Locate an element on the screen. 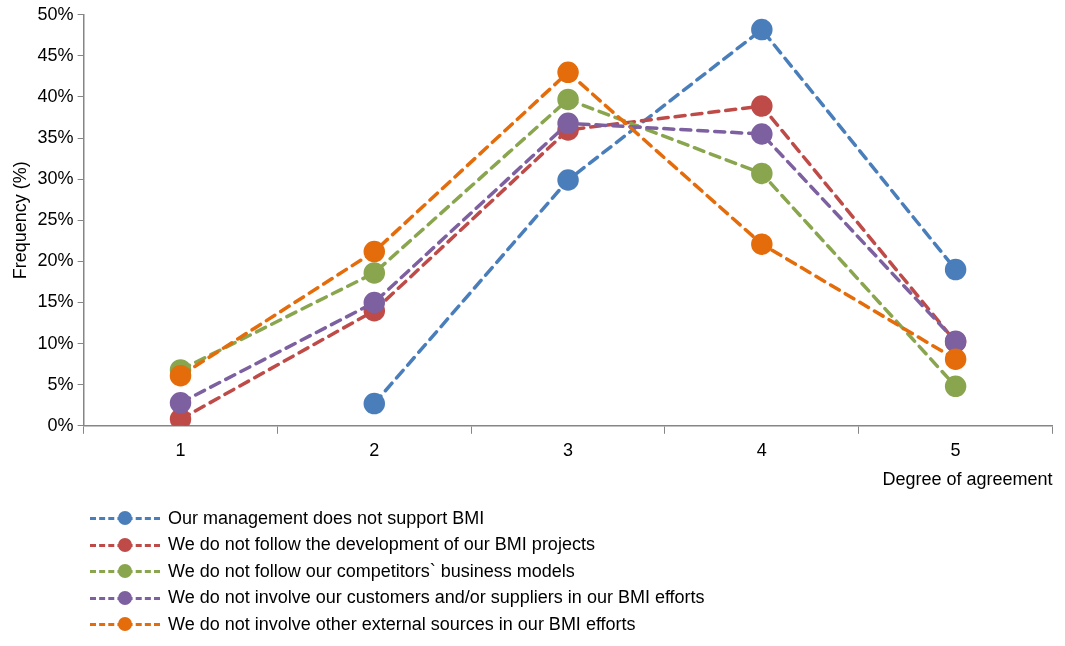  x-tick-label: 1 is located at coordinates (180, 449).